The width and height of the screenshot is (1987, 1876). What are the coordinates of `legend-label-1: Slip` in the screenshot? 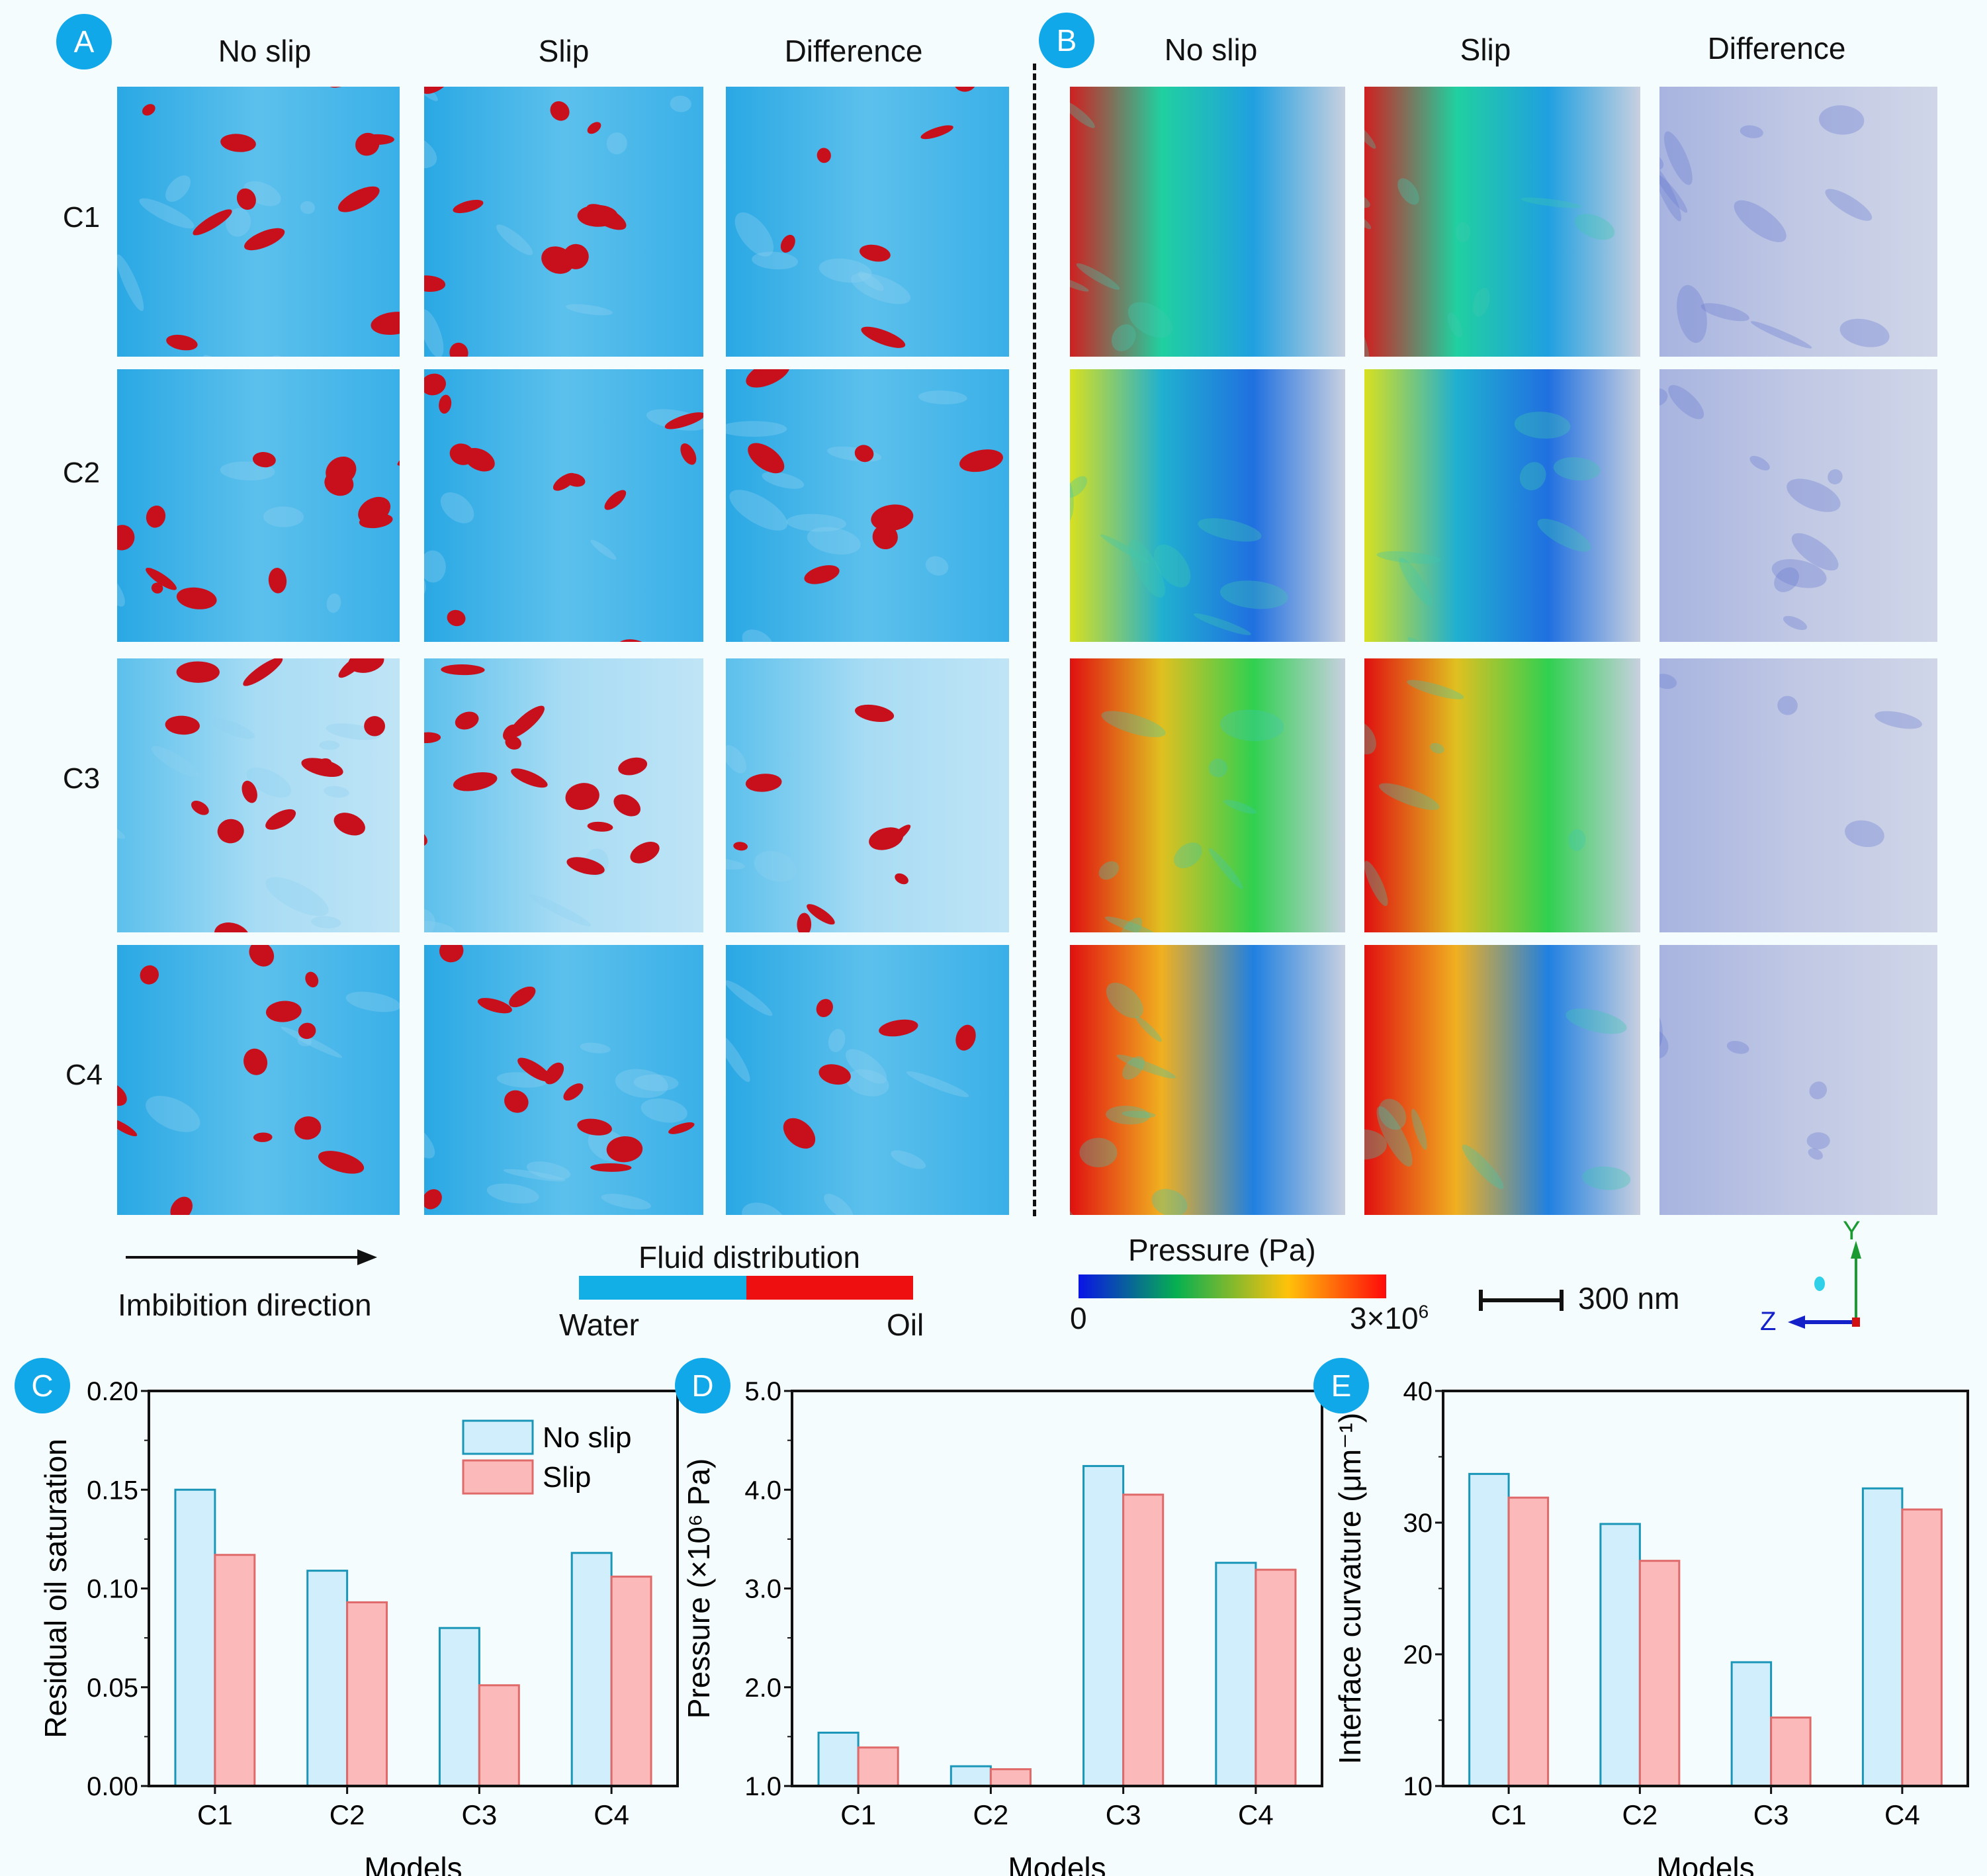 It's located at (567, 1477).